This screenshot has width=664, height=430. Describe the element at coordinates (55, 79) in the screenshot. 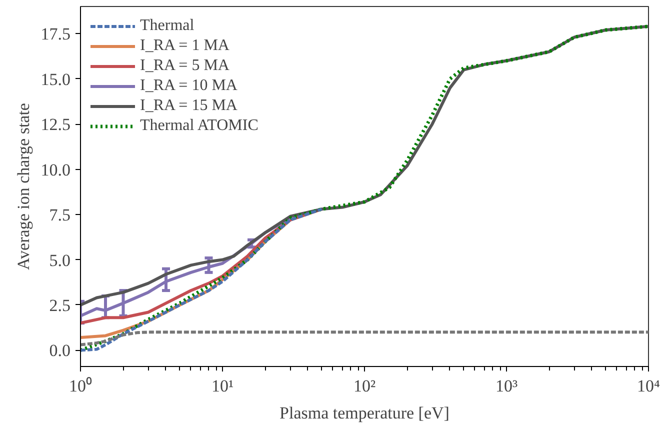

I see `y-tick-label: 15.0` at that location.